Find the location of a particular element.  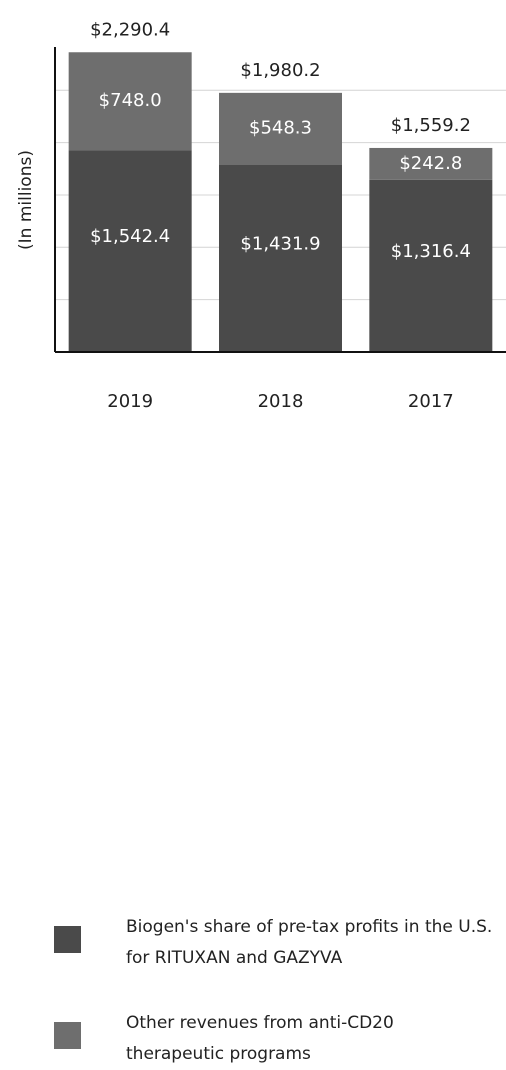

value-label: $1,316.4 is located at coordinates (431, 251).